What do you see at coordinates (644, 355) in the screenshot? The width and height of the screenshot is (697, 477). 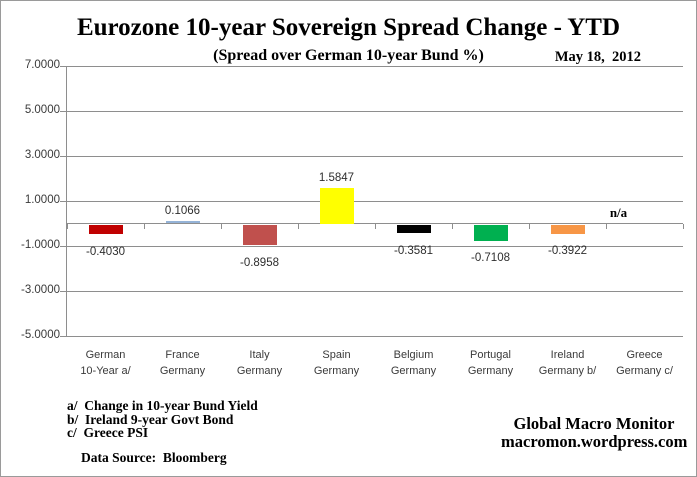 I see `x-axis-label-line1: Greece` at bounding box center [644, 355].